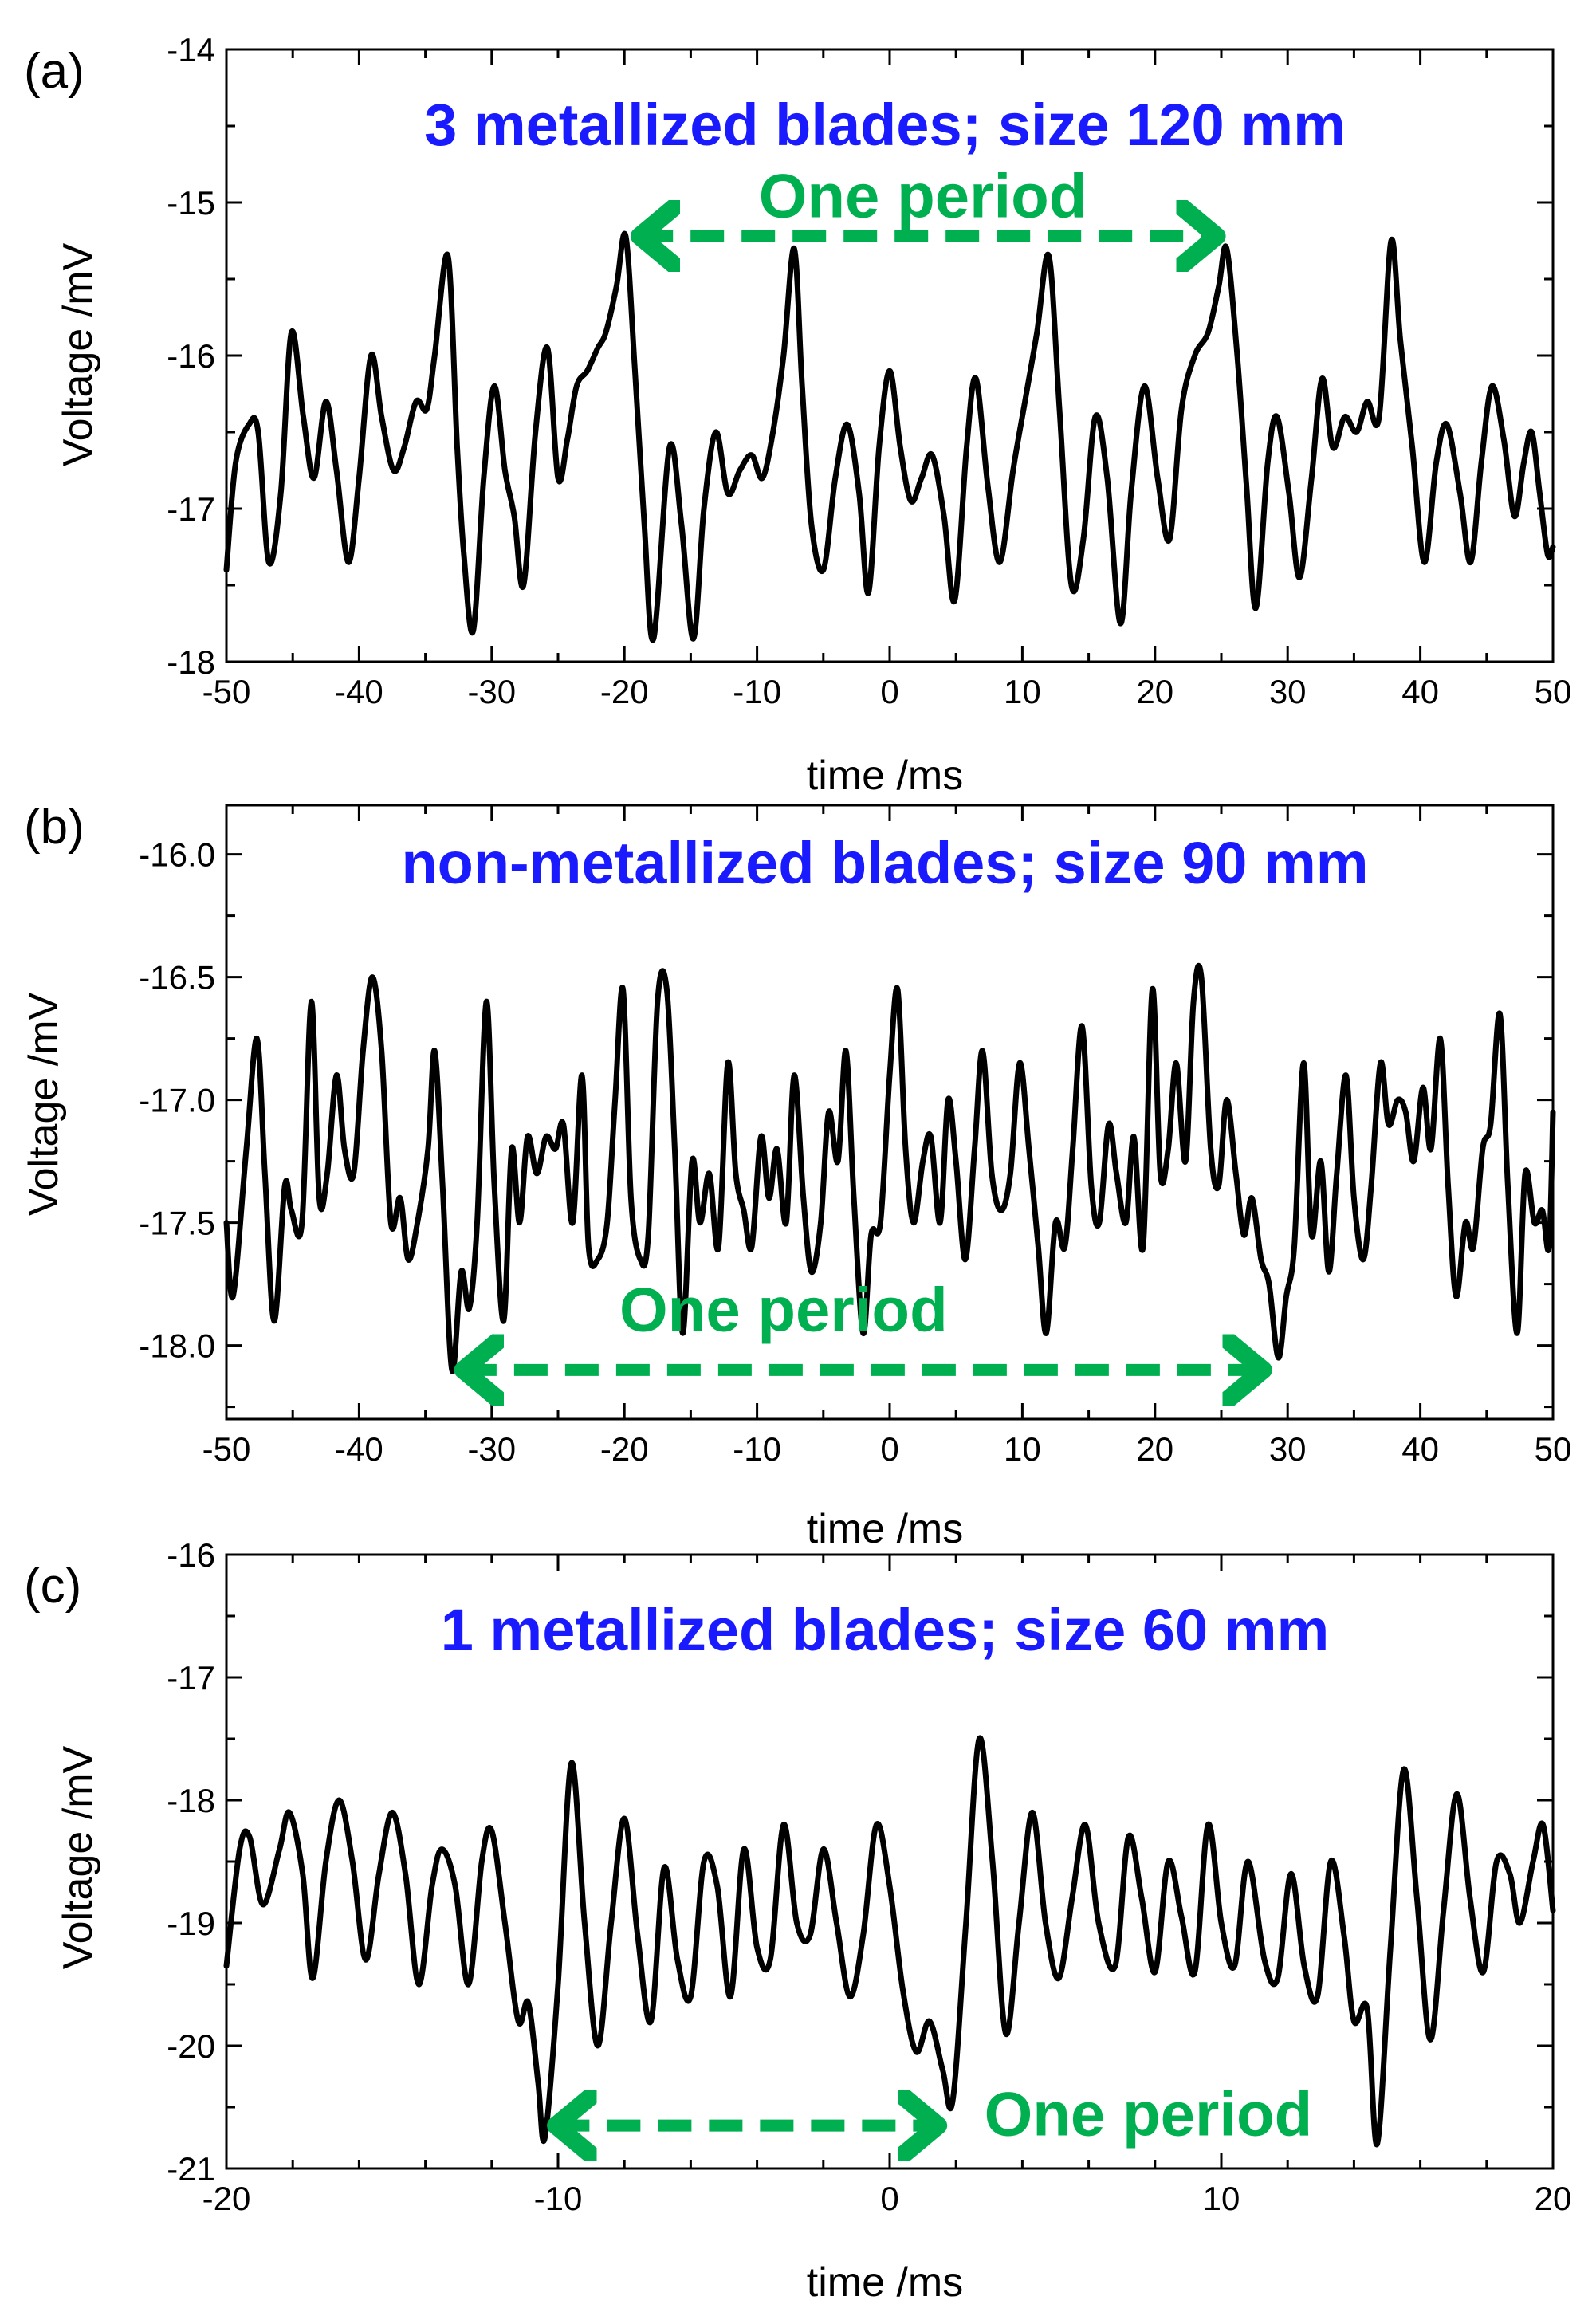  I want to click on data-line-c, so click(889, 1941).